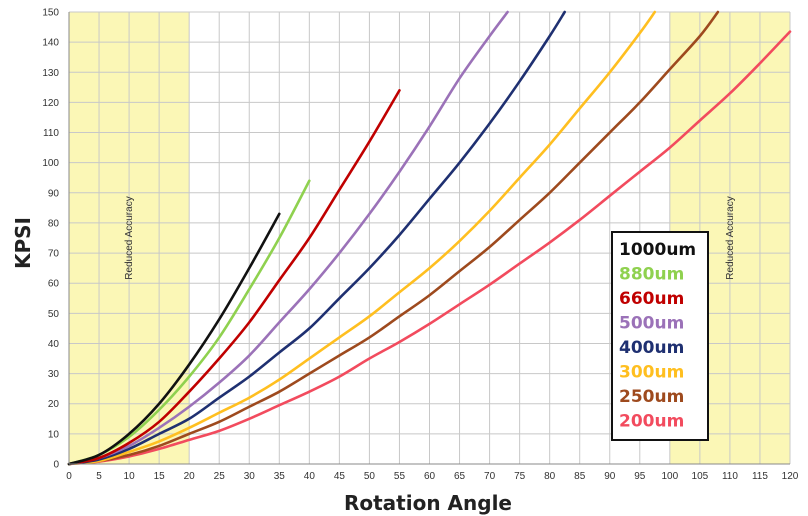  I want to click on legend-entry-300um: 300um, so click(651, 373).